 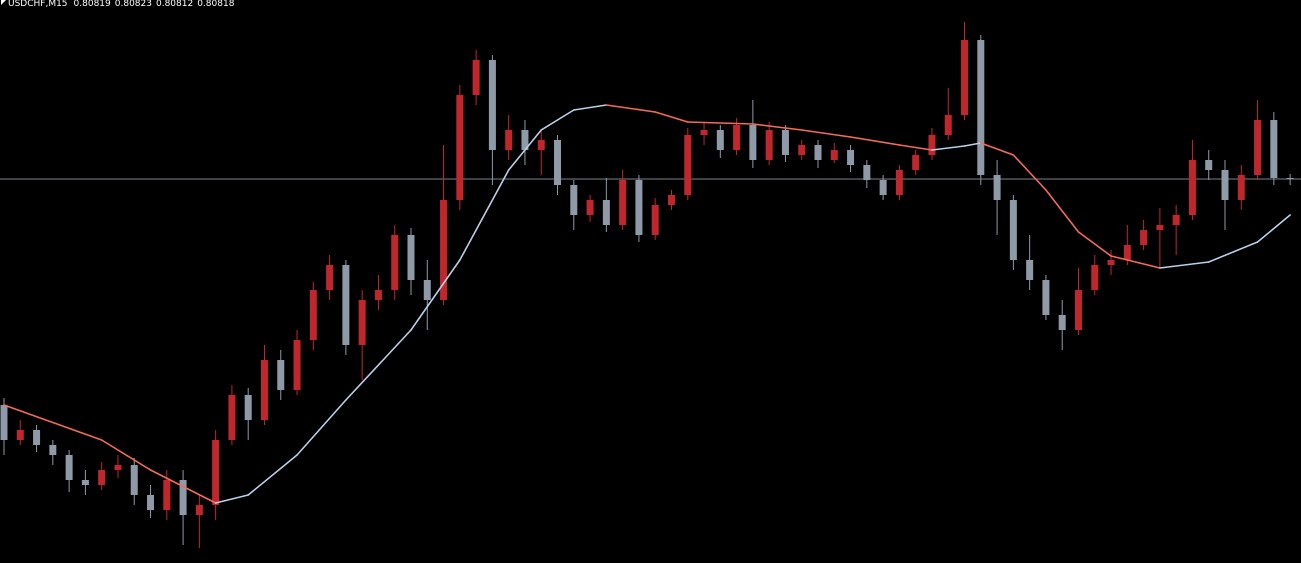 What do you see at coordinates (174, 4) in the screenshot?
I see `ohlc-low: 0.80812` at bounding box center [174, 4].